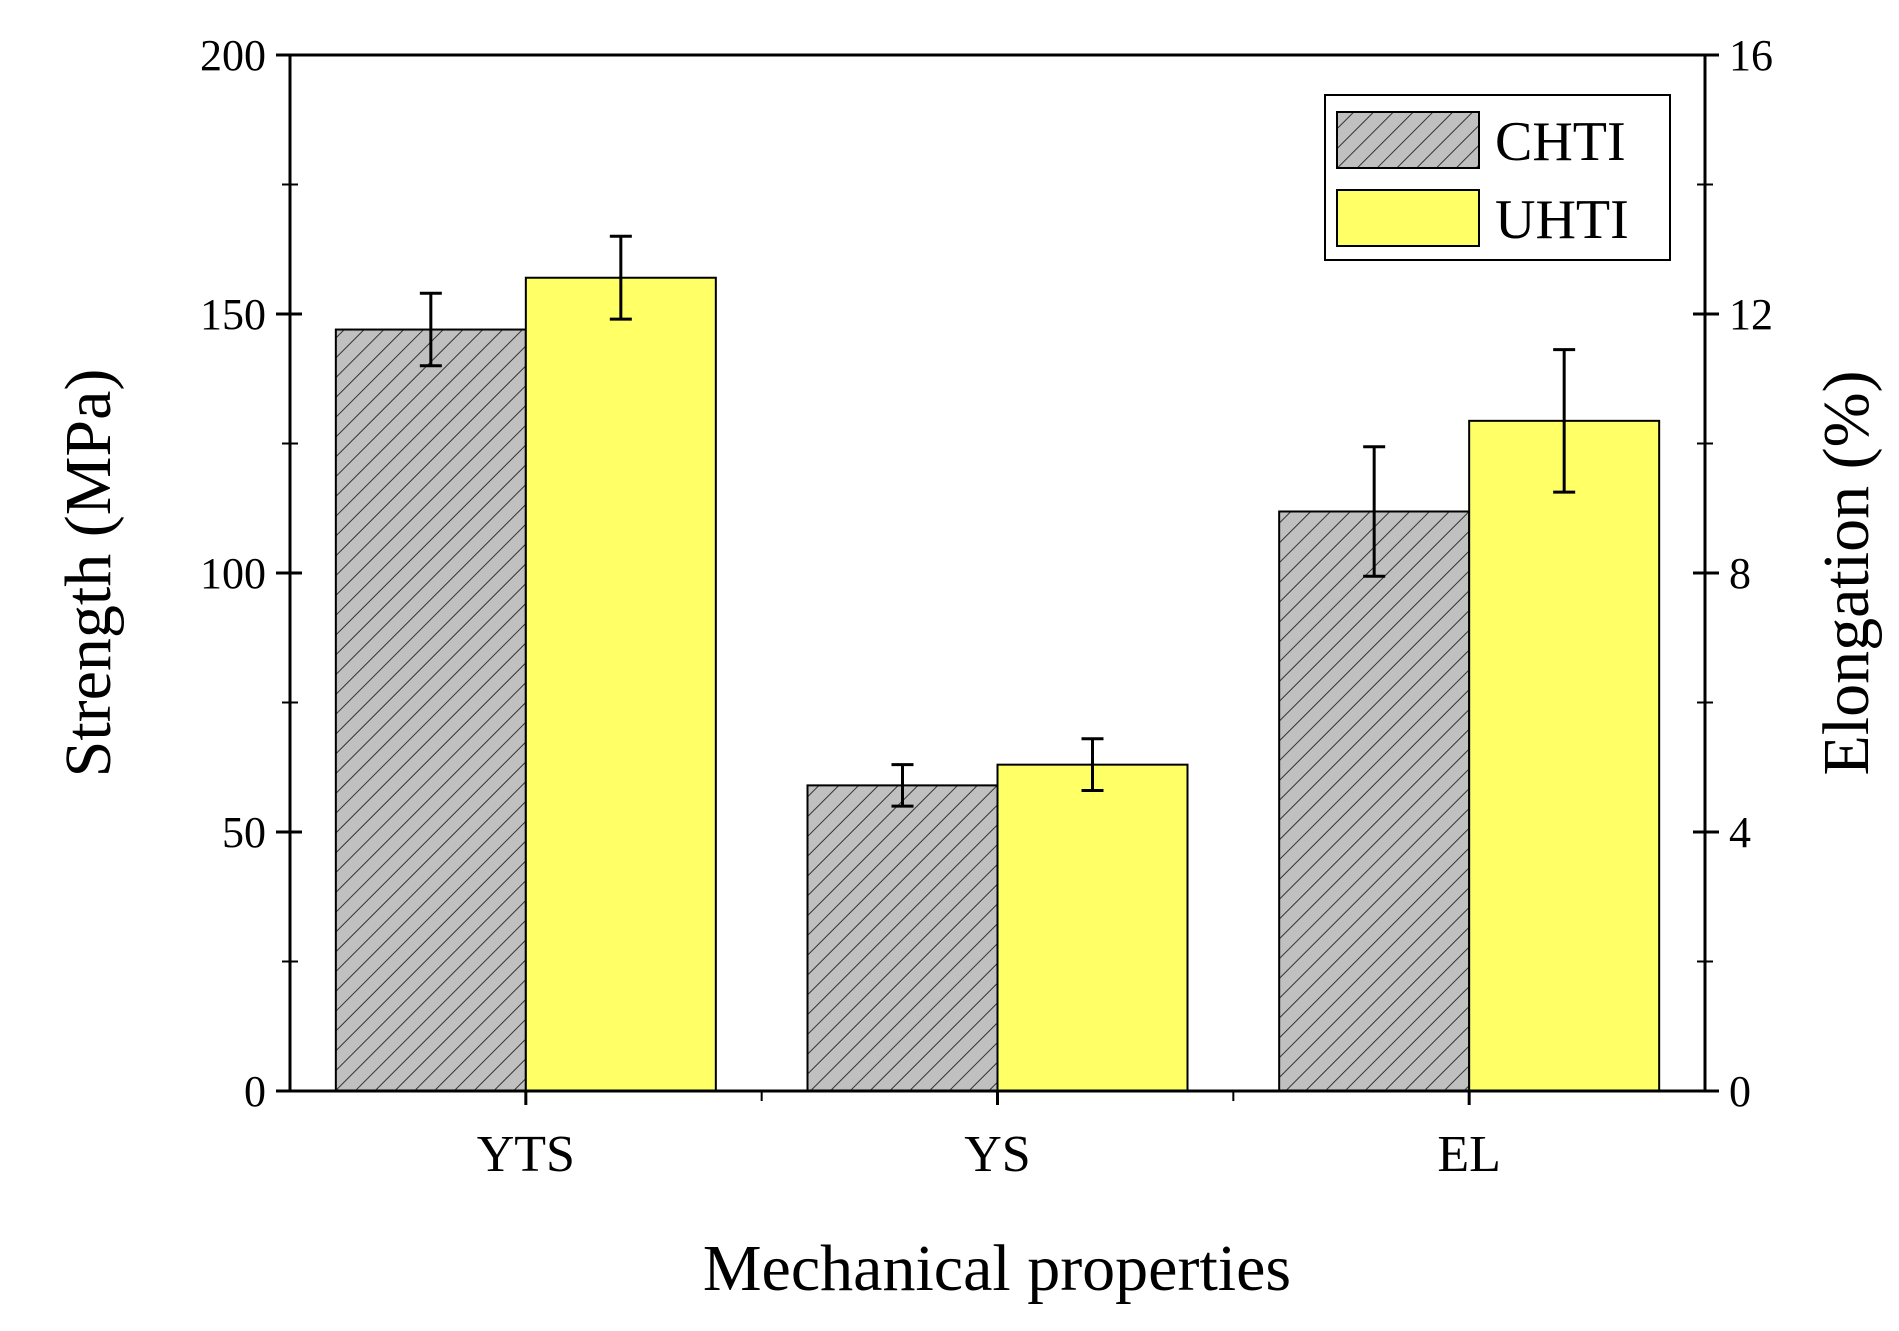 The width and height of the screenshot is (1899, 1331). Describe the element at coordinates (997, 1154) in the screenshot. I see `x-tick-label: YS` at that location.